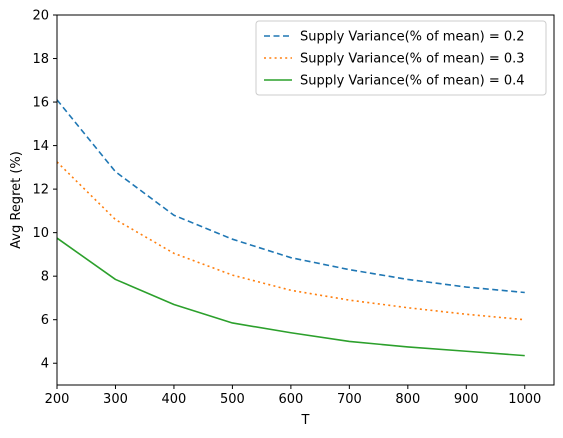 The height and width of the screenshot is (438, 563). I want to click on x-axis-label: T, so click(305, 420).